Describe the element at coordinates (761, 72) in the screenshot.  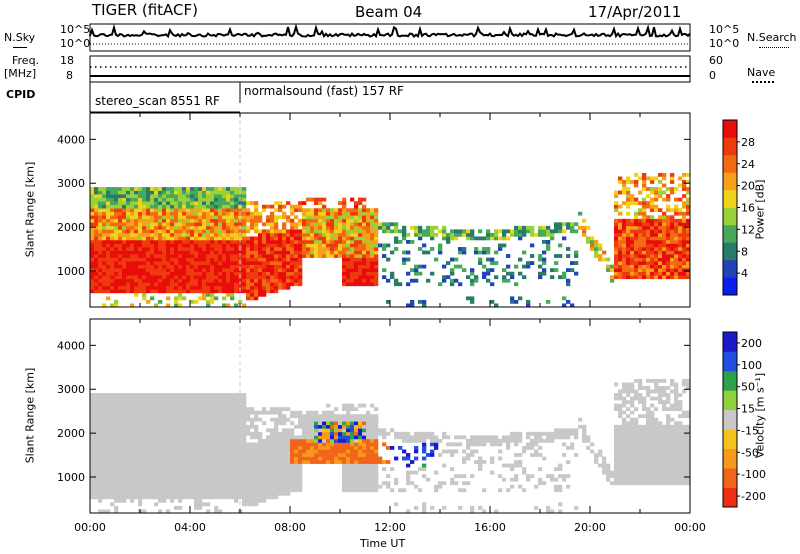
I see `nave-label: Nave` at that location.